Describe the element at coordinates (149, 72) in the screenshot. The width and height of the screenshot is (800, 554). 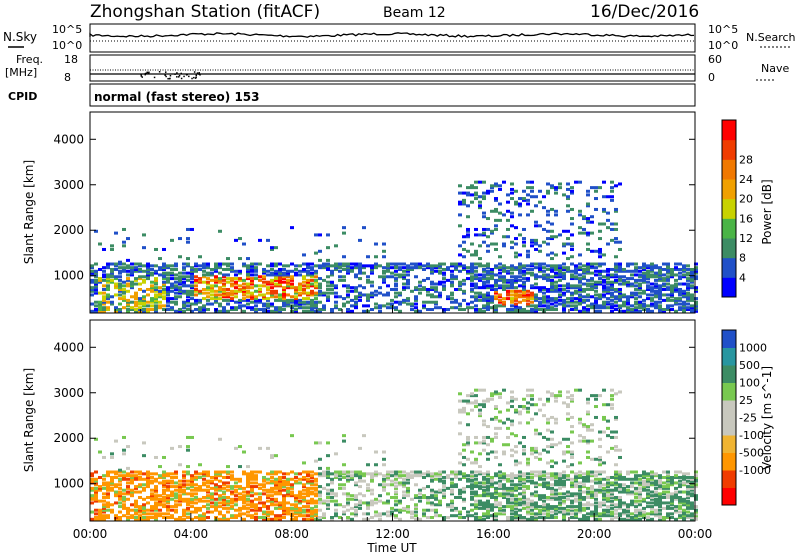
I see `freq-dot` at that location.